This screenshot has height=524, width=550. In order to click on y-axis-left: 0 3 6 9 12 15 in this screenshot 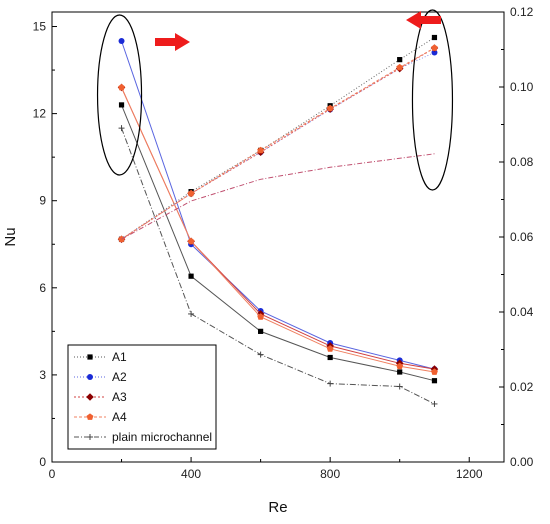, I will do `click(45, 244)`.